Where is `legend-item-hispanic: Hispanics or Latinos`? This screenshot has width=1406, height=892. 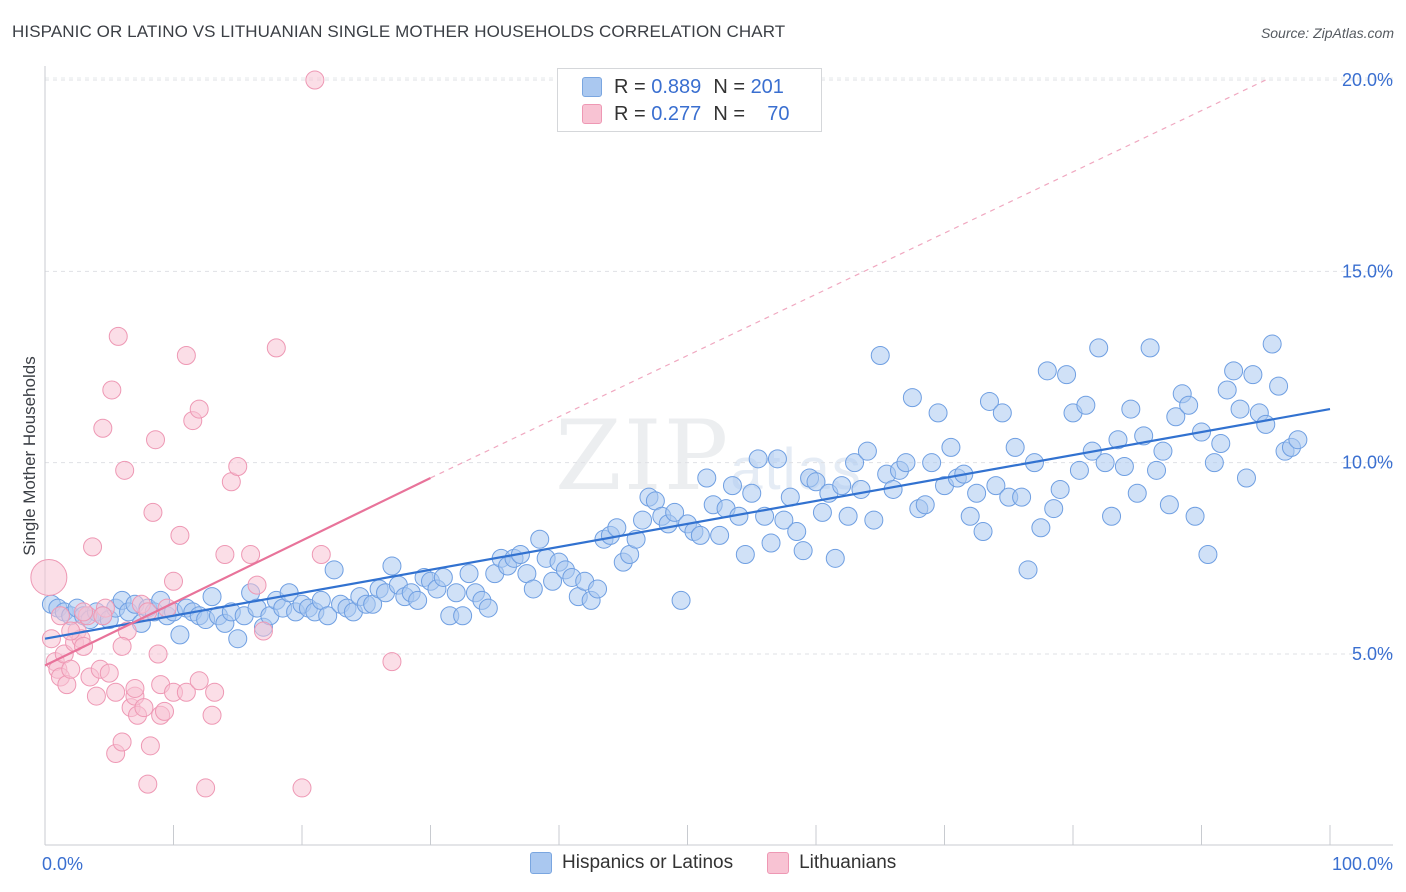
legend-item-hispanic: Hispanics or Latinos is located at coordinates (631, 863).